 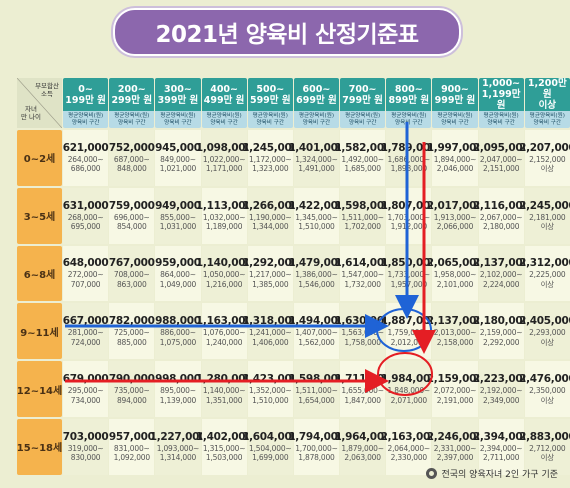 What do you see at coordinates (362, 458) in the screenshot?
I see `support-range-high: 2,063,000` at bounding box center [362, 458].